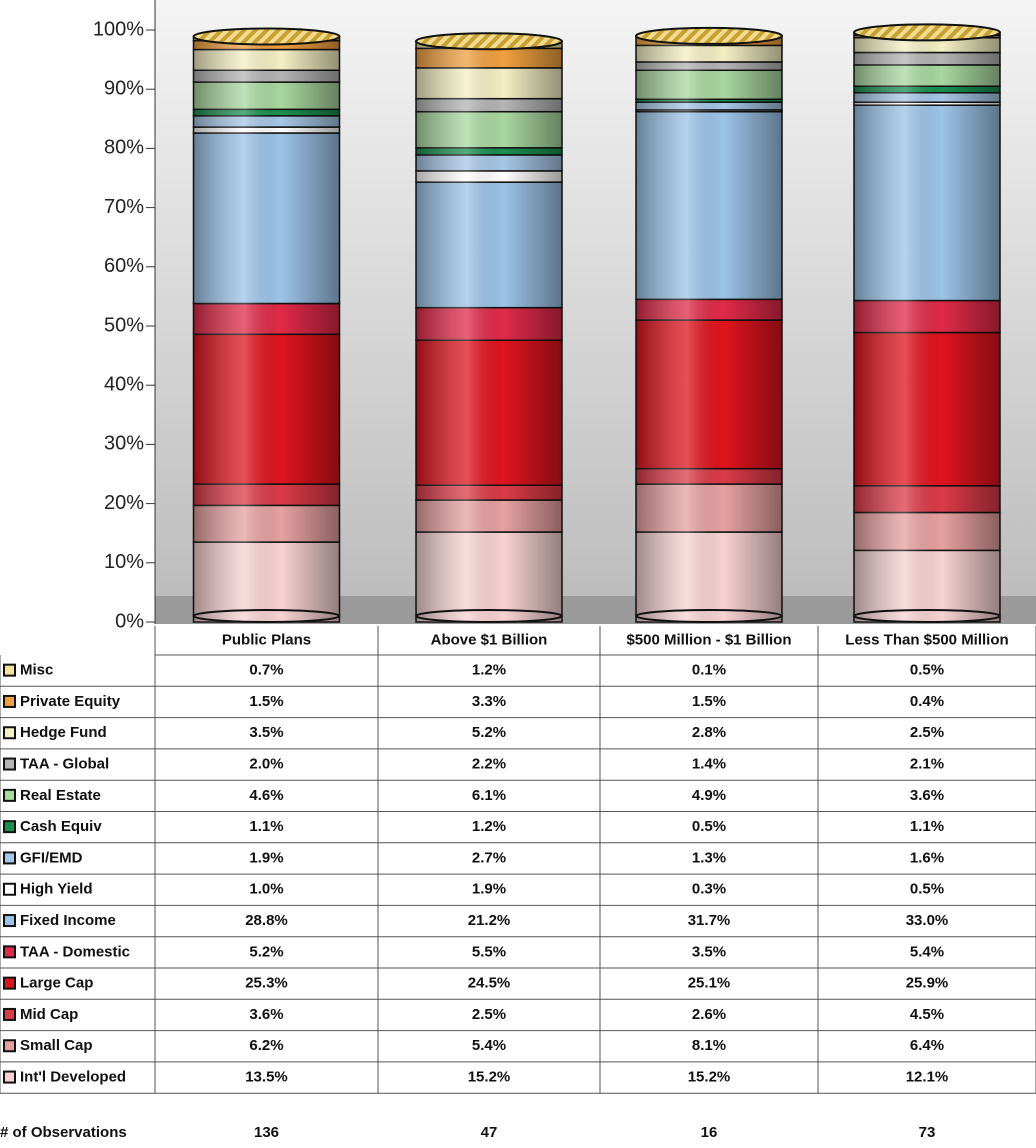 Image resolution: width=1036 pixels, height=1148 pixels. Describe the element at coordinates (124, 562) in the screenshot. I see `y-tick-label: 10%` at that location.